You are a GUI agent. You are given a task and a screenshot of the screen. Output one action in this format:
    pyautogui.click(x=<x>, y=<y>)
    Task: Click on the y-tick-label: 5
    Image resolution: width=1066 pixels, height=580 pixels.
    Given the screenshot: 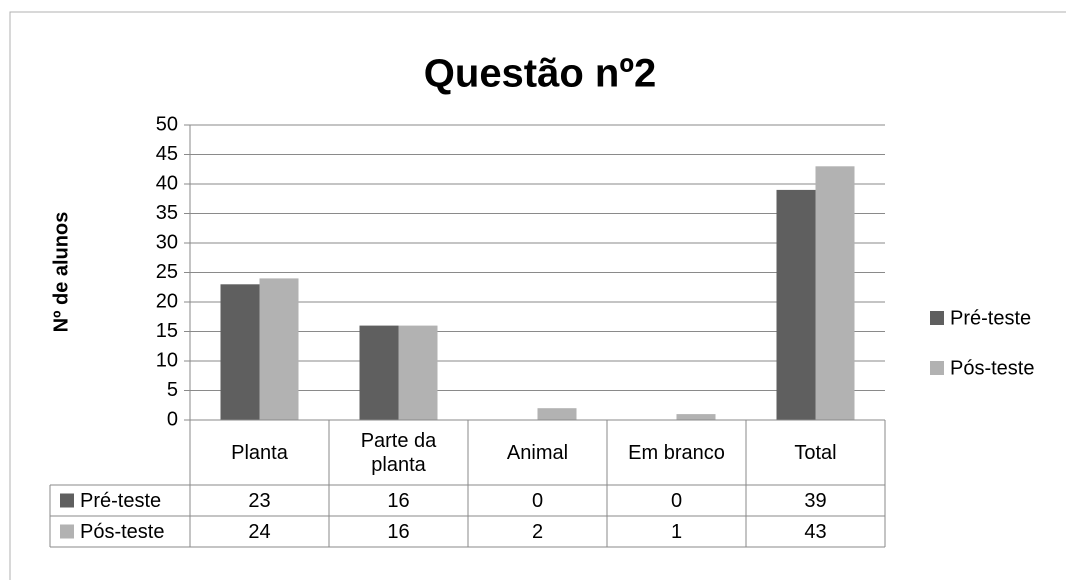 What is the action you would take?
    pyautogui.click(x=172, y=390)
    